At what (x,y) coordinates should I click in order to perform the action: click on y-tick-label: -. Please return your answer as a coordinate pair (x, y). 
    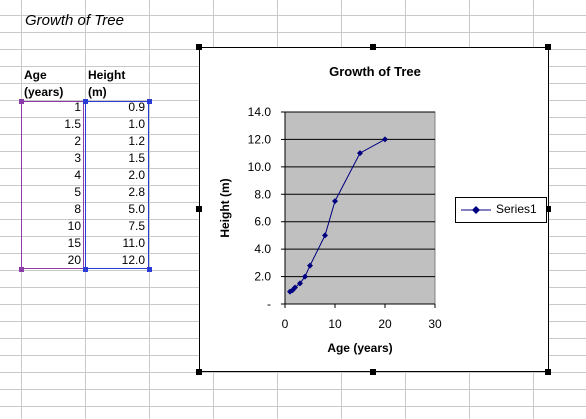
    Looking at the image, I should click on (269, 304).